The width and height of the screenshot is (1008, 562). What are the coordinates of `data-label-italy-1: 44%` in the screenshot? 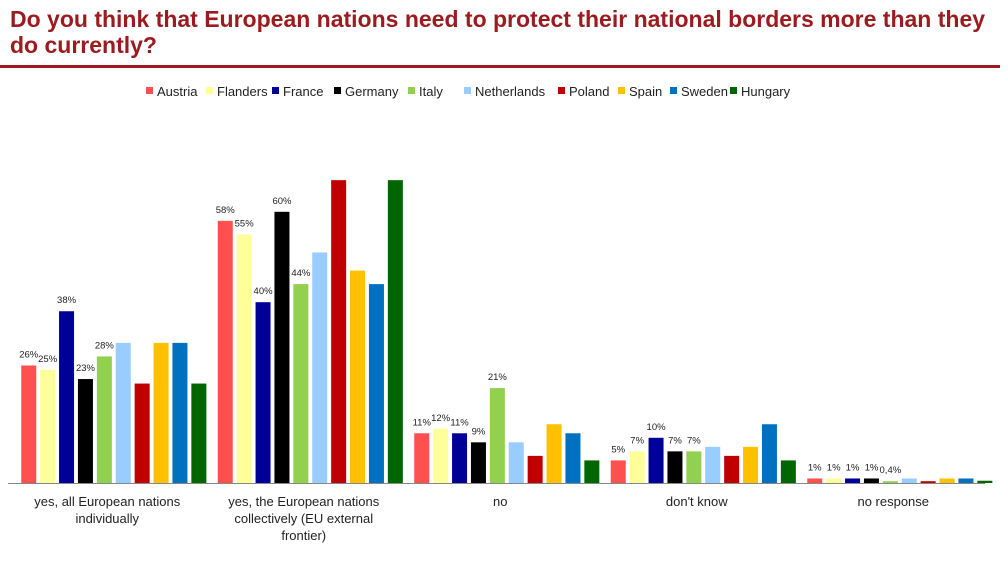 It's located at (301, 273).